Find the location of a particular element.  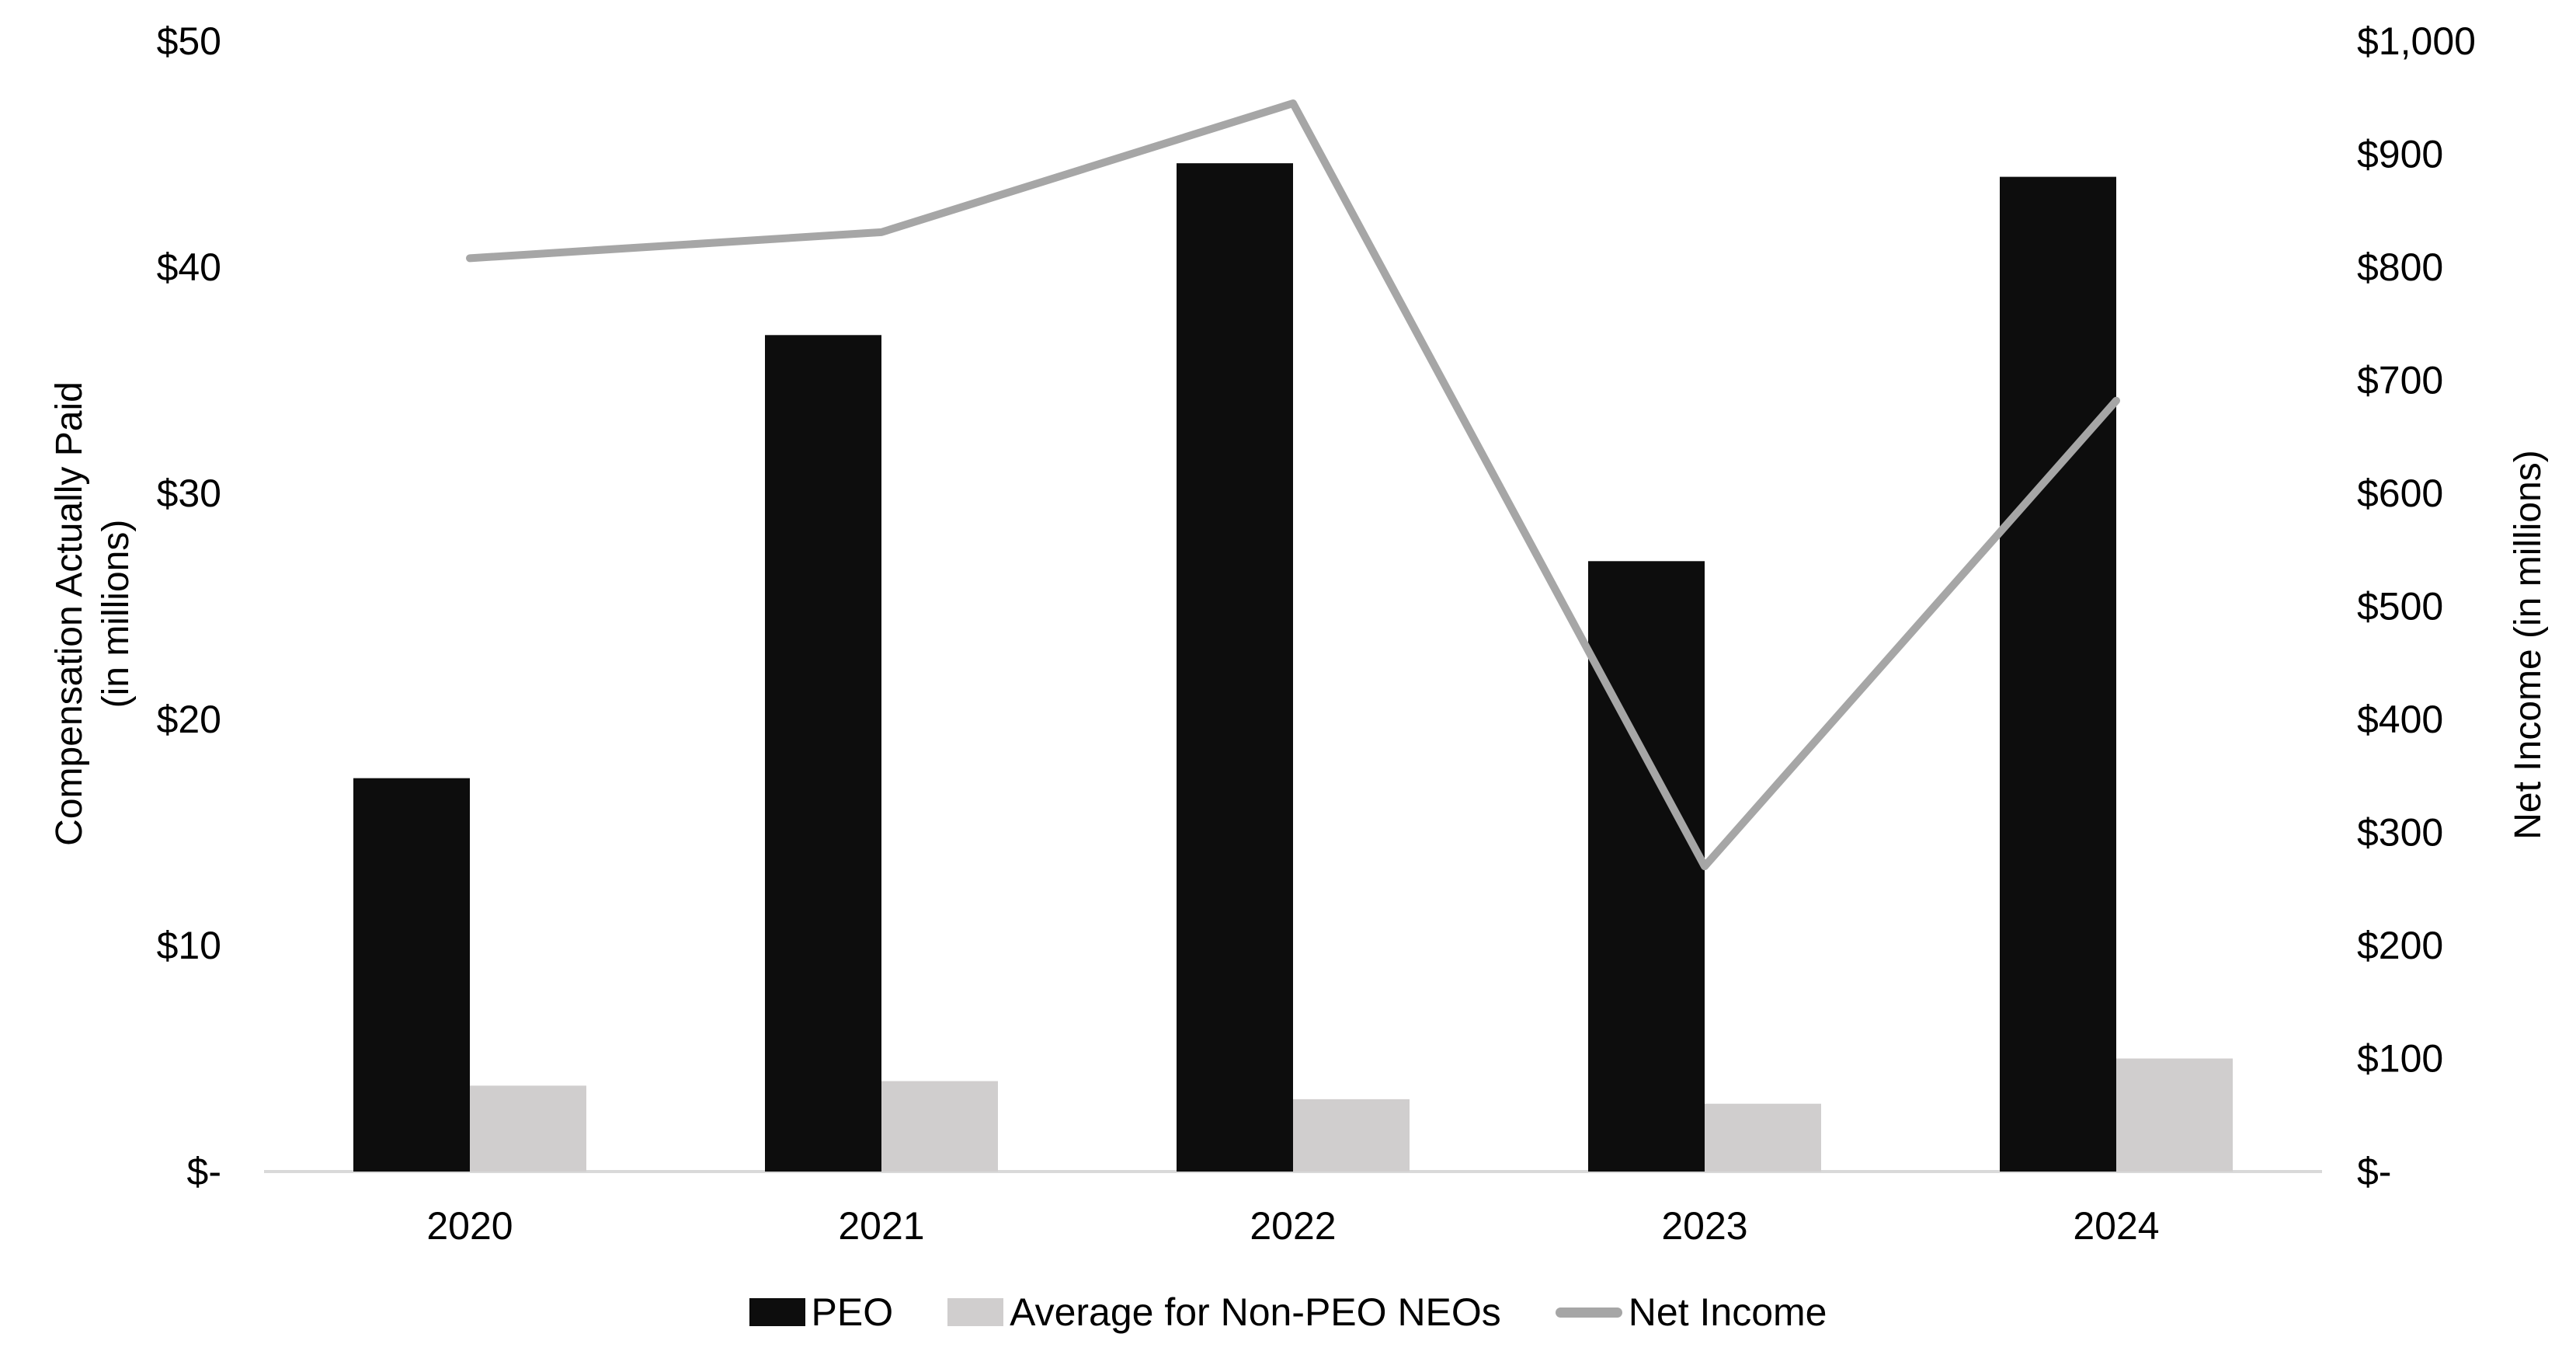

bar-peo-2021 is located at coordinates (823, 754).